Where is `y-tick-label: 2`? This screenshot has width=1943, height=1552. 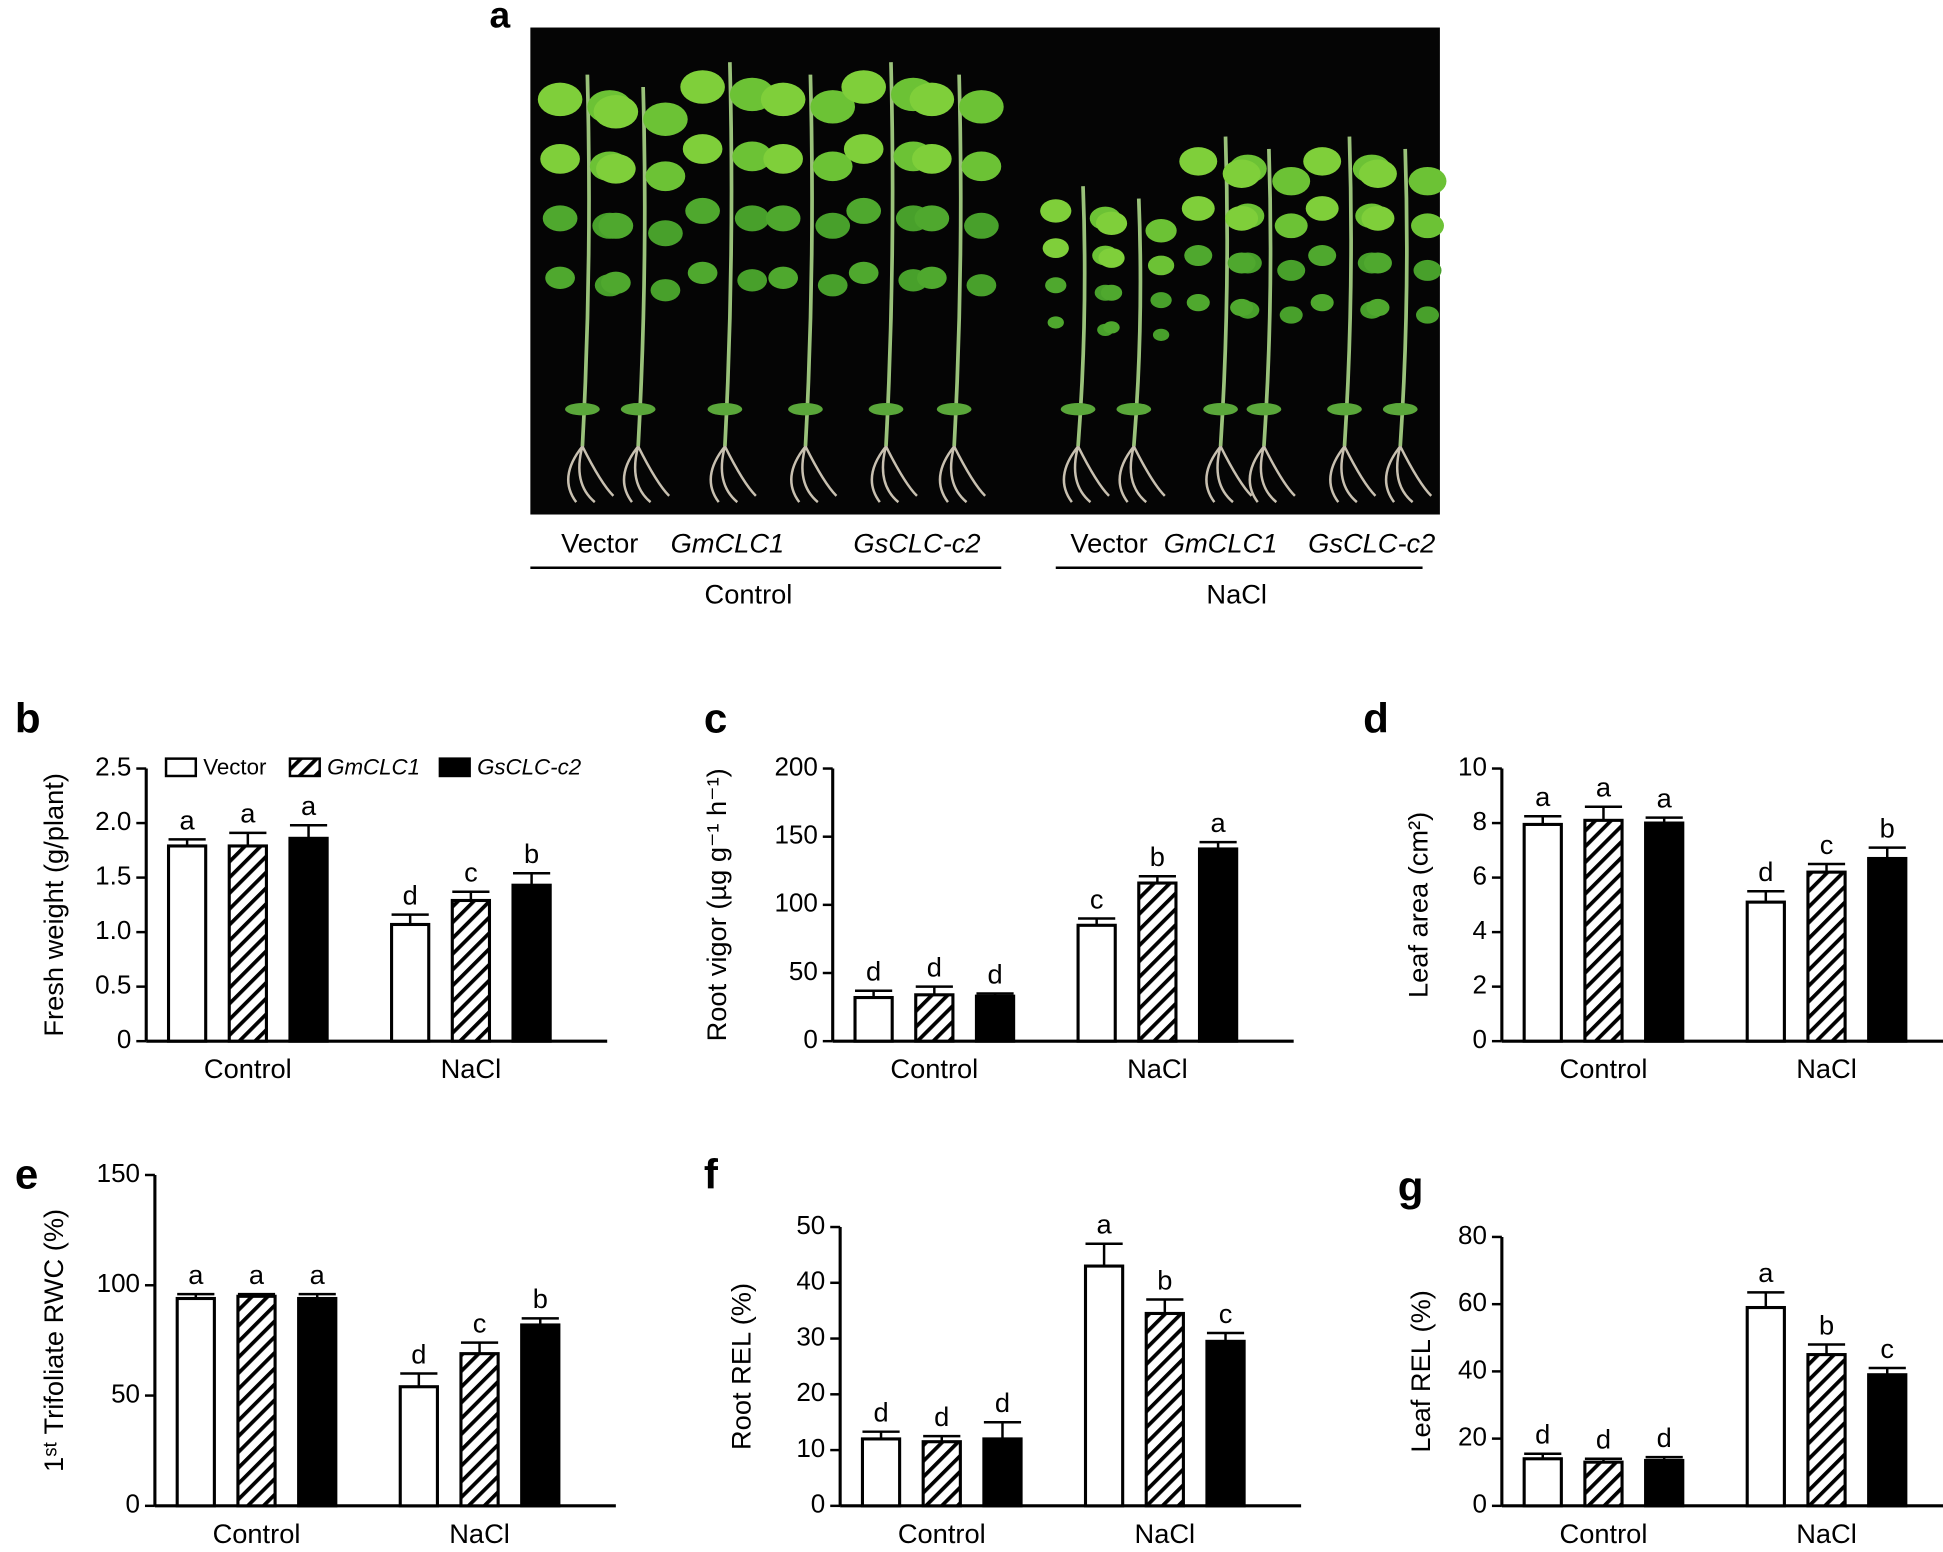
y-tick-label: 2 is located at coordinates (1480, 985).